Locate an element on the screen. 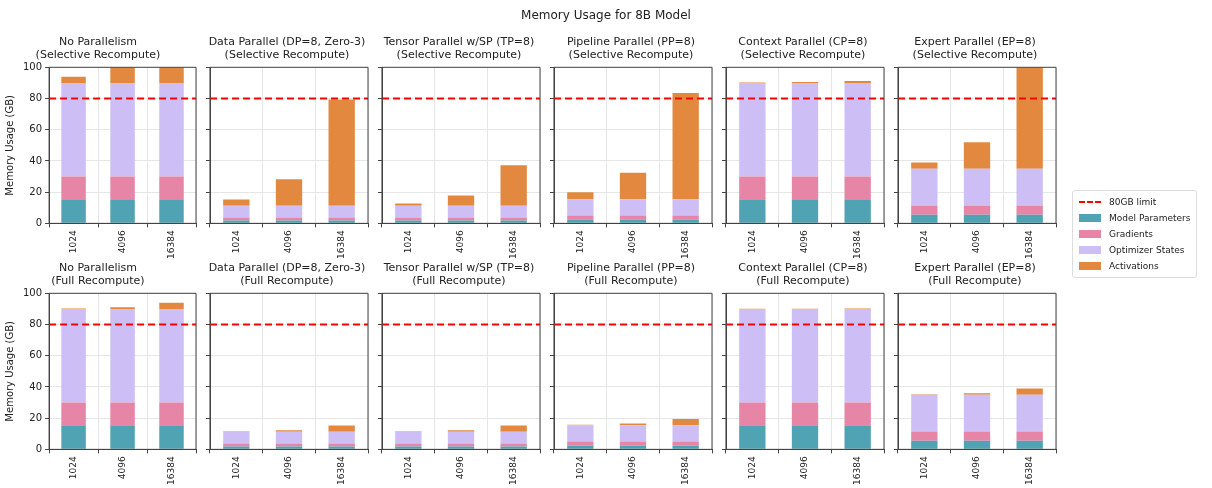  chart-title: Expert Parallel (EP=8) (Full Recompute) is located at coordinates (975, 274).